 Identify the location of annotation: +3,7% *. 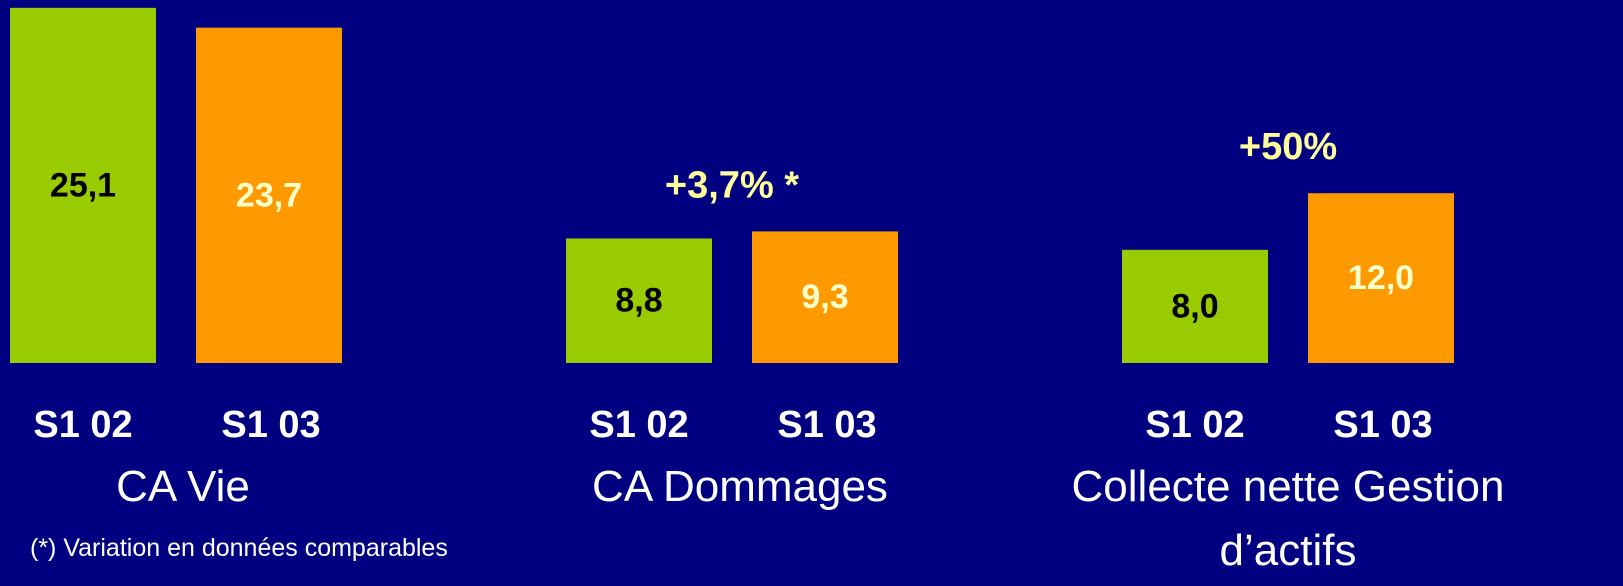
(732, 185).